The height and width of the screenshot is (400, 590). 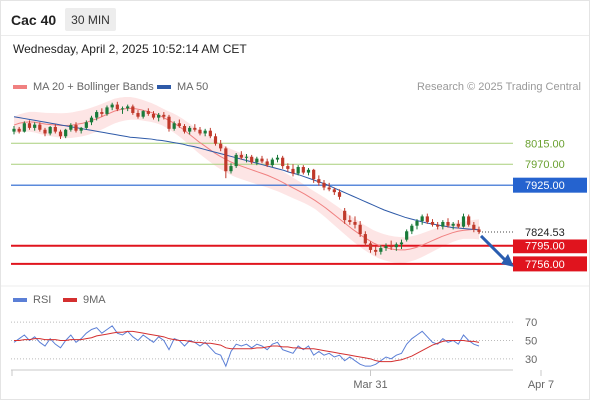 What do you see at coordinates (545, 186) in the screenshot?
I see `level-label-2: 7925.00` at bounding box center [545, 186].